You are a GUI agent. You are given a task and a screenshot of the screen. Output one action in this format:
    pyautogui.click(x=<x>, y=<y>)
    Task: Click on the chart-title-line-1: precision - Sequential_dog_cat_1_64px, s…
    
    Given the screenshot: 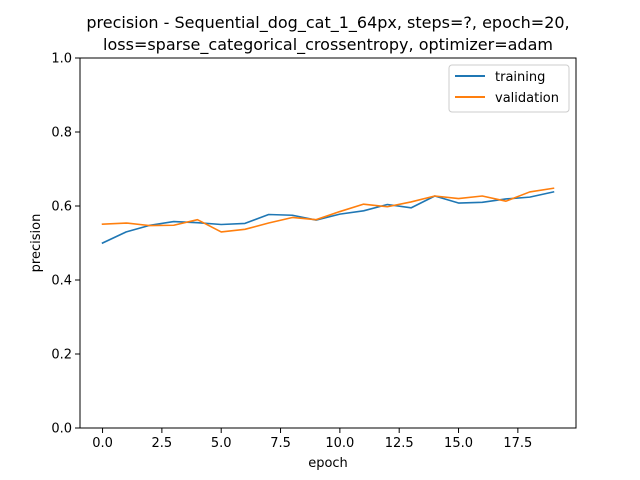 What is the action you would take?
    pyautogui.click(x=327, y=23)
    